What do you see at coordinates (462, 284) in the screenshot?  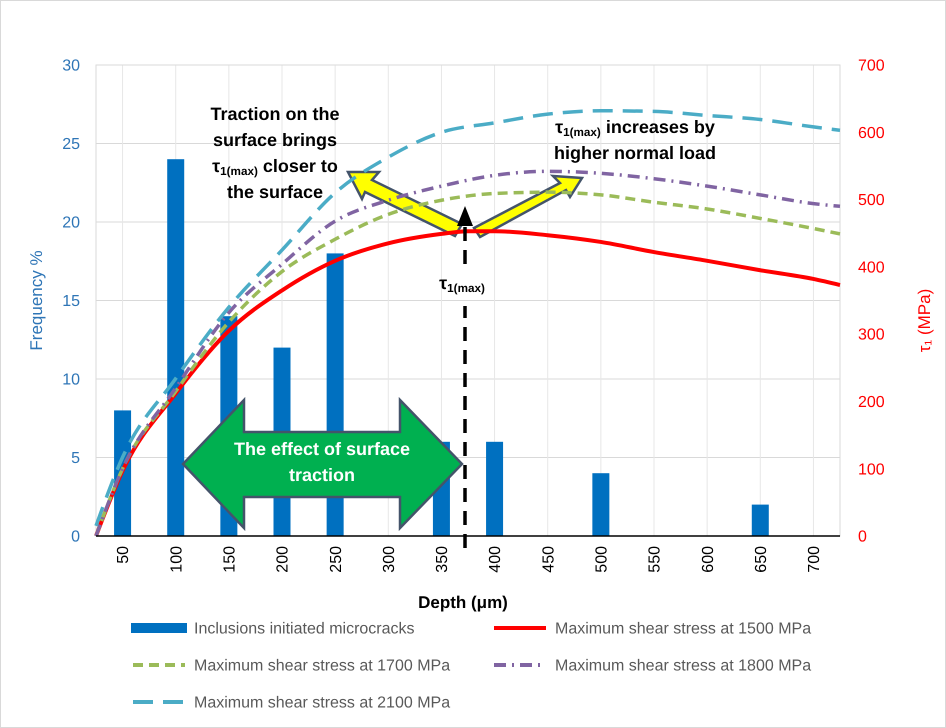 I see `annotation: τ$_{1(max)}$` at bounding box center [462, 284].